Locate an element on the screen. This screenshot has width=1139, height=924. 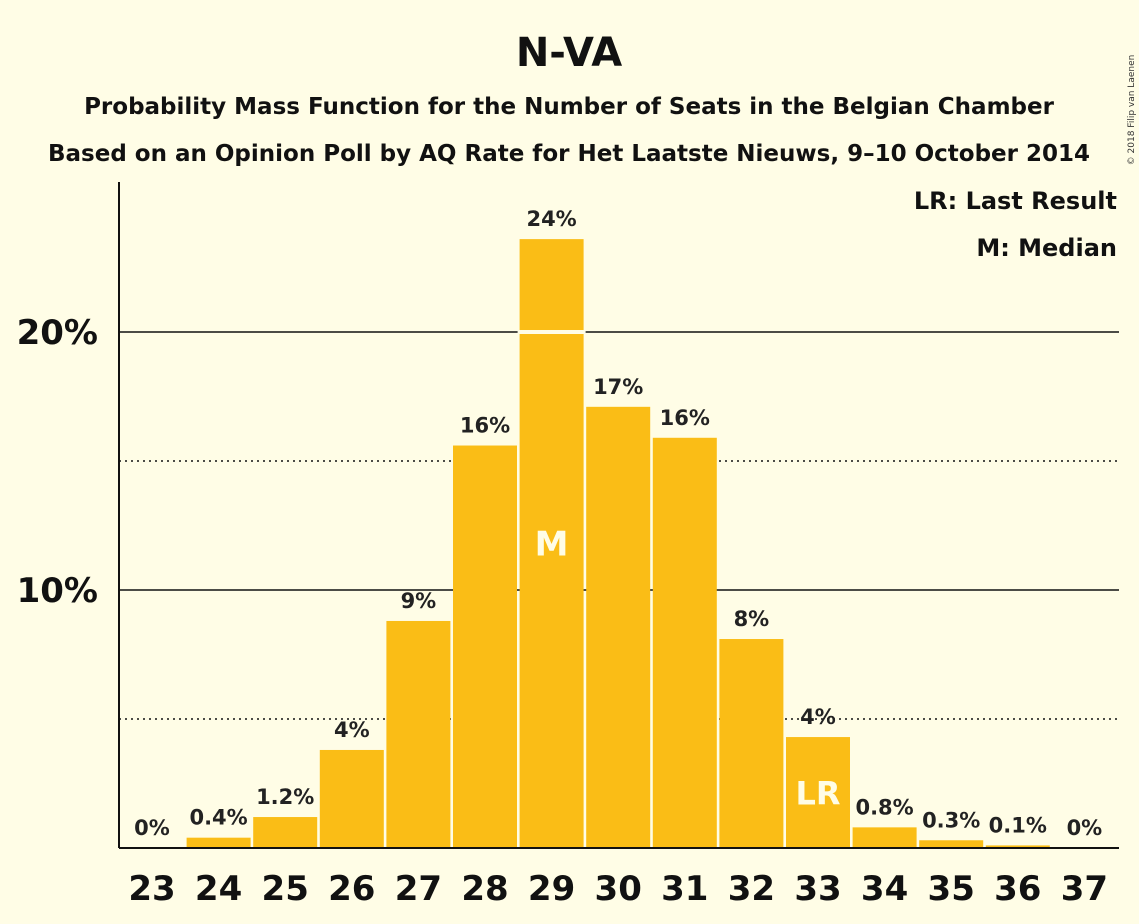
last-result-marker: LR is located at coordinates (817, 794).